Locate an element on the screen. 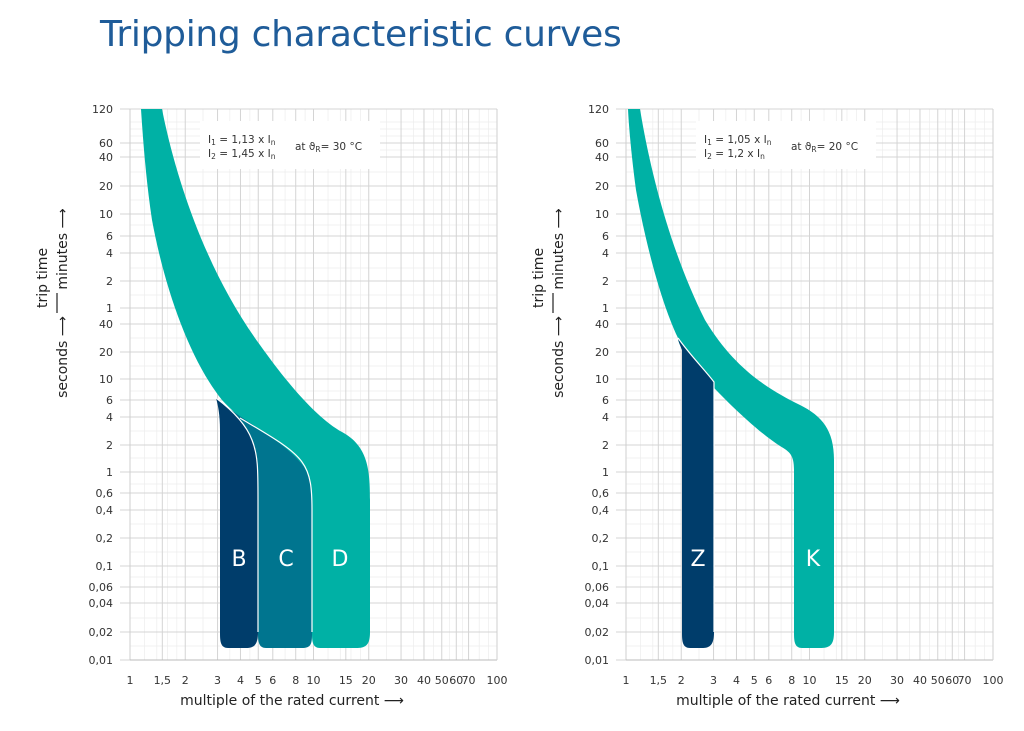 This screenshot has height=731, width=1024. condition-text: at ϑR= 20 °C is located at coordinates (824, 147).